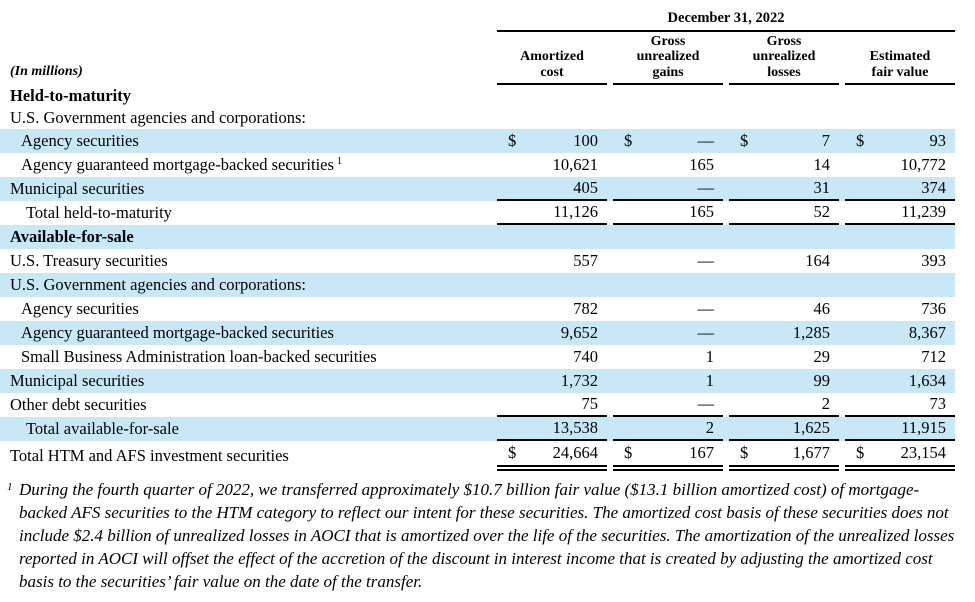 Image resolution: width=975 pixels, height=602 pixels. I want to click on cell-value: 8,367, so click(927, 332).